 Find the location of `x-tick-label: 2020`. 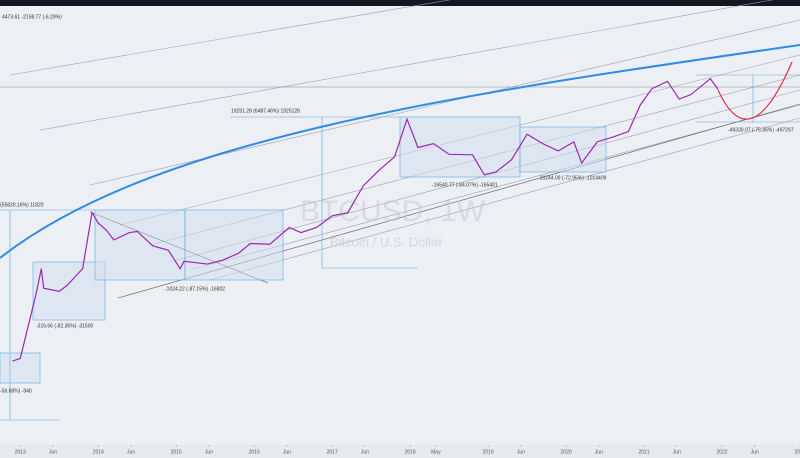

x-tick-label: 2020 is located at coordinates (566, 452).